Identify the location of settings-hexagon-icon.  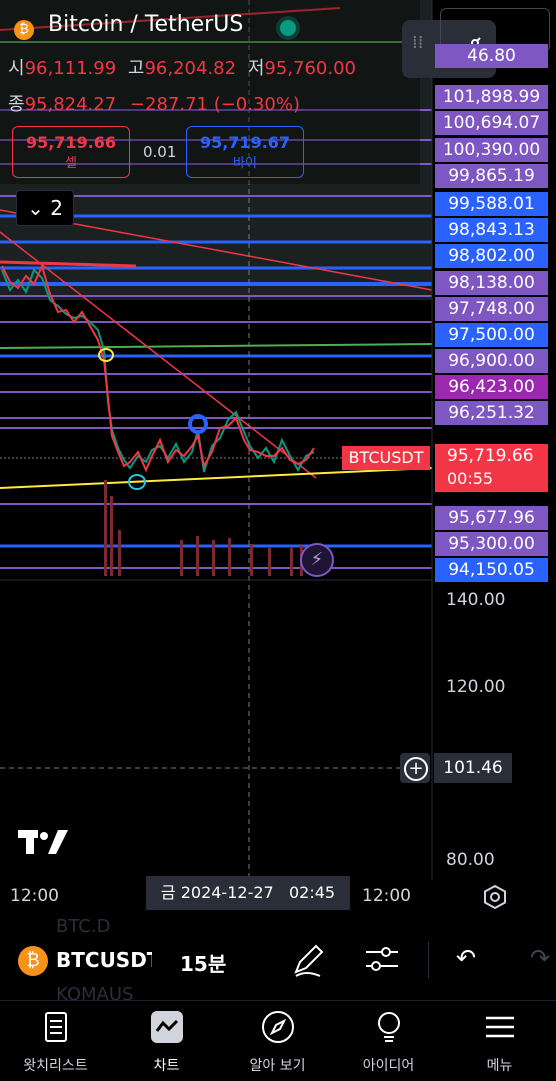
(495, 897).